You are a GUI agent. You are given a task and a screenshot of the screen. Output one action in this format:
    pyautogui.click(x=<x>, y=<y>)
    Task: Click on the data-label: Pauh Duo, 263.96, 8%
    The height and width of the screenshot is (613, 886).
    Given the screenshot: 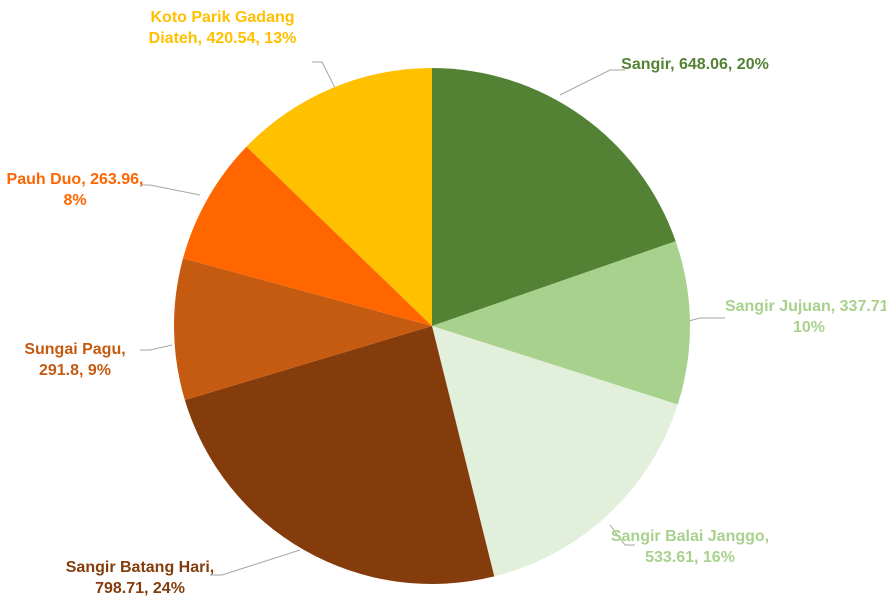 What is the action you would take?
    pyautogui.click(x=75, y=190)
    